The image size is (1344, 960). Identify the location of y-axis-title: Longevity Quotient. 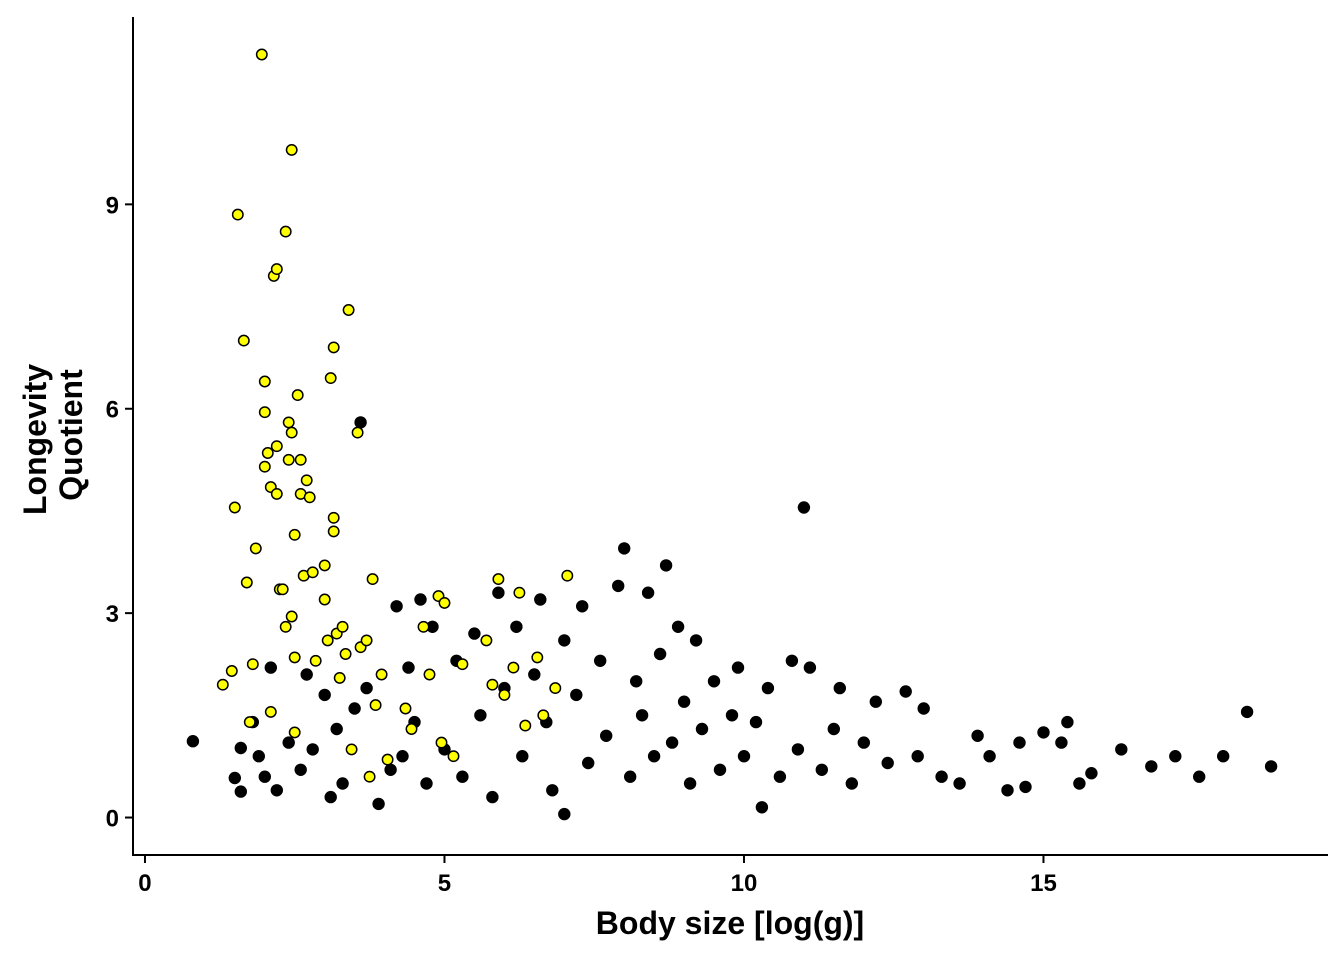
(53, 435).